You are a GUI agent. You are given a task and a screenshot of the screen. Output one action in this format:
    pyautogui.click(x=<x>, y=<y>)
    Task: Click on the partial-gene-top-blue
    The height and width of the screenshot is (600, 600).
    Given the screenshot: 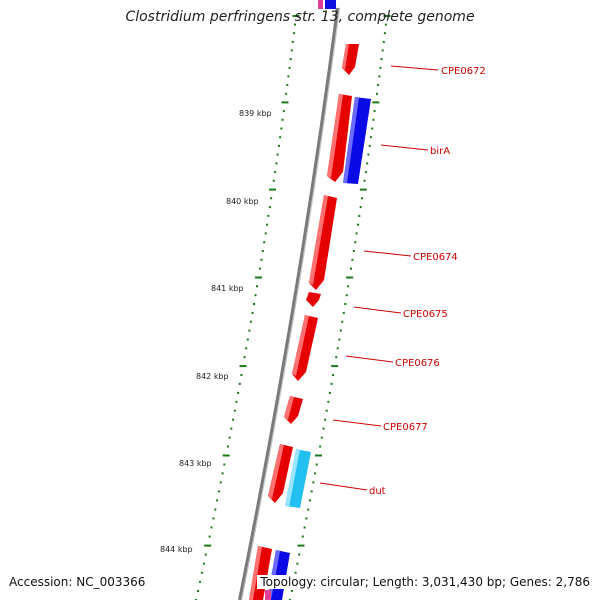 What is the action you would take?
    pyautogui.click(x=330, y=4)
    